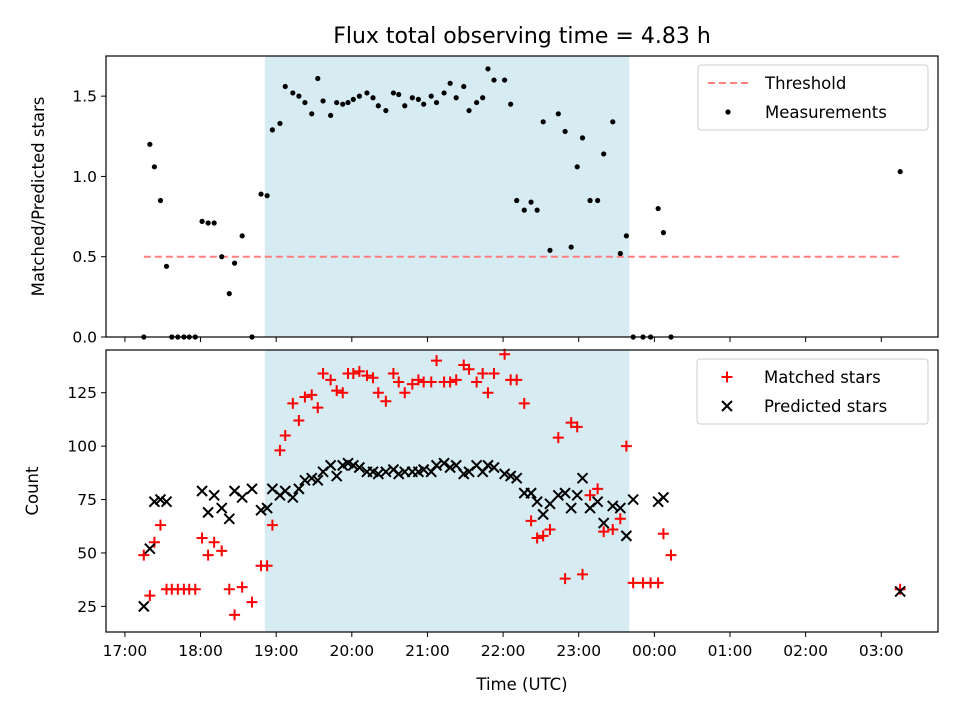  What do you see at coordinates (447, 196) in the screenshot?
I see `observing-window-span` at bounding box center [447, 196].